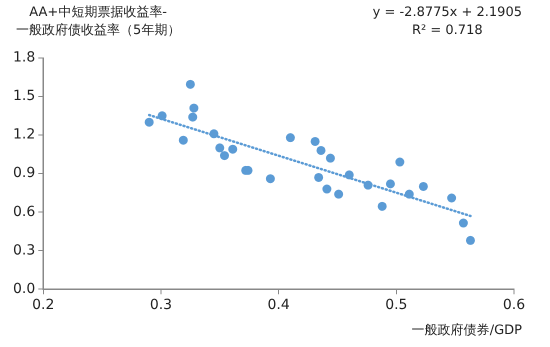  What do you see at coordinates (24, 250) in the screenshot?
I see `y-tick-label: 0.3` at bounding box center [24, 250].